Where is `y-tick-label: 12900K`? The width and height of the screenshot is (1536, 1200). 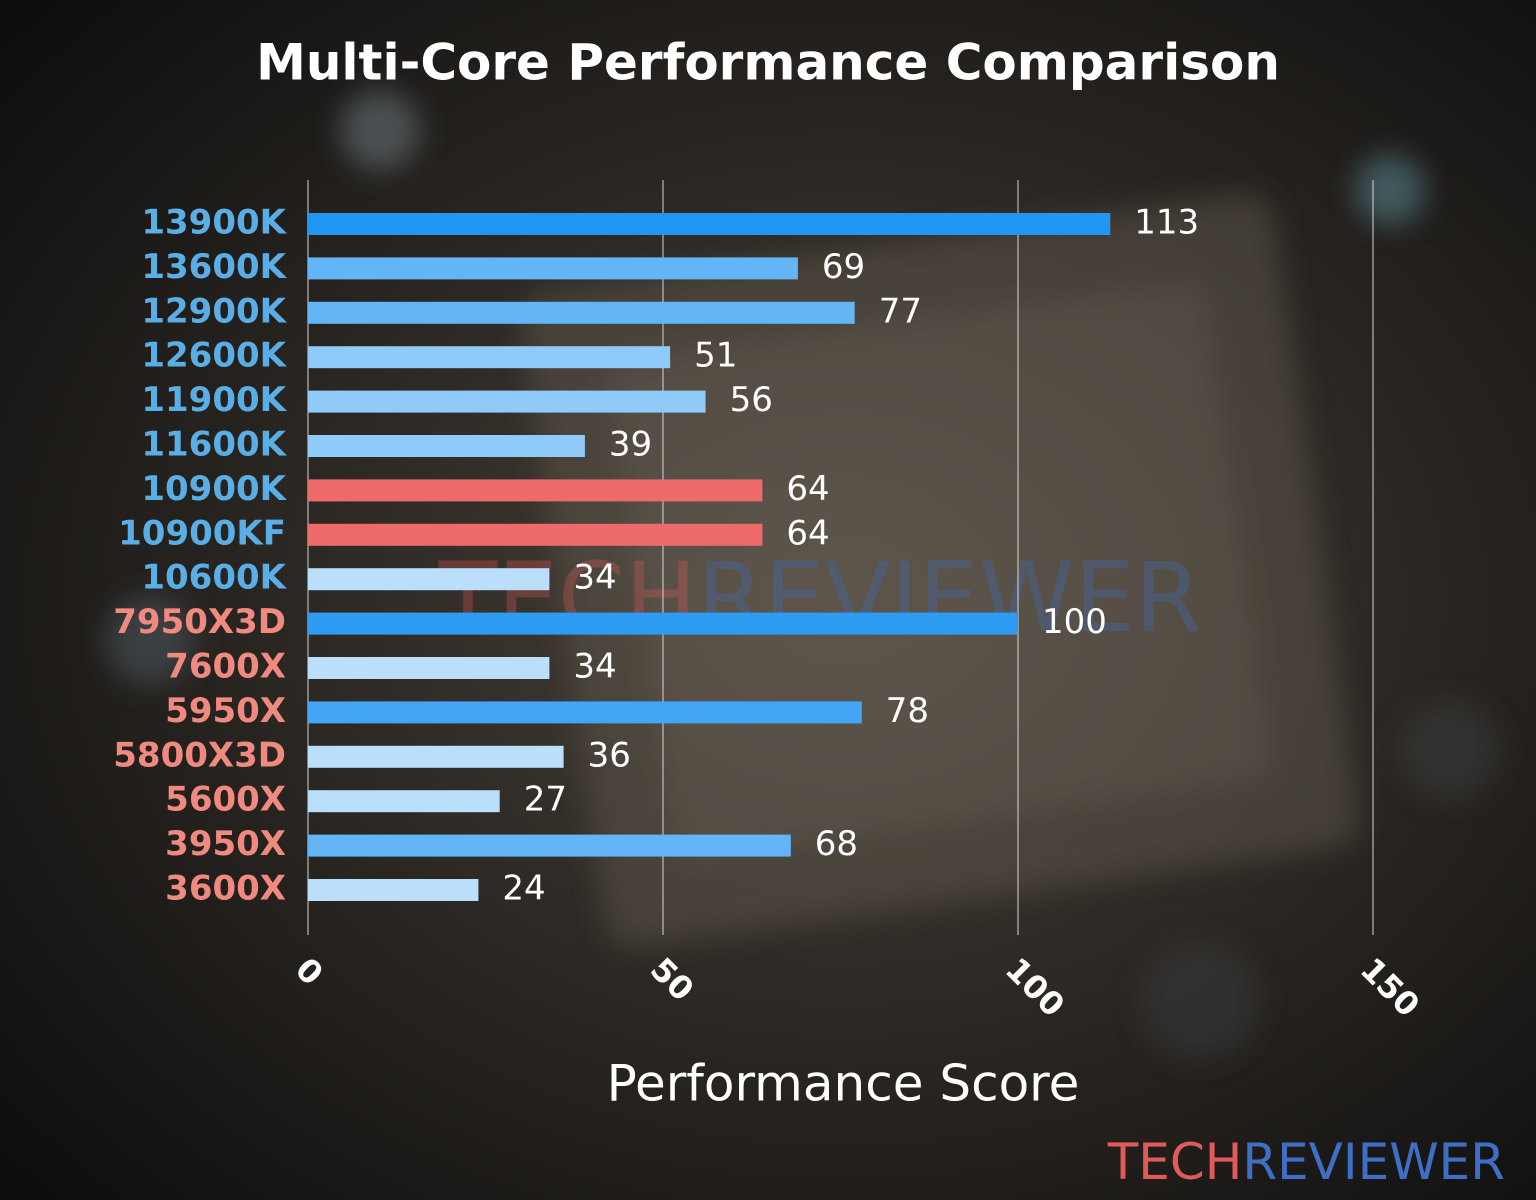
y-tick-label: 12900K is located at coordinates (214, 311).